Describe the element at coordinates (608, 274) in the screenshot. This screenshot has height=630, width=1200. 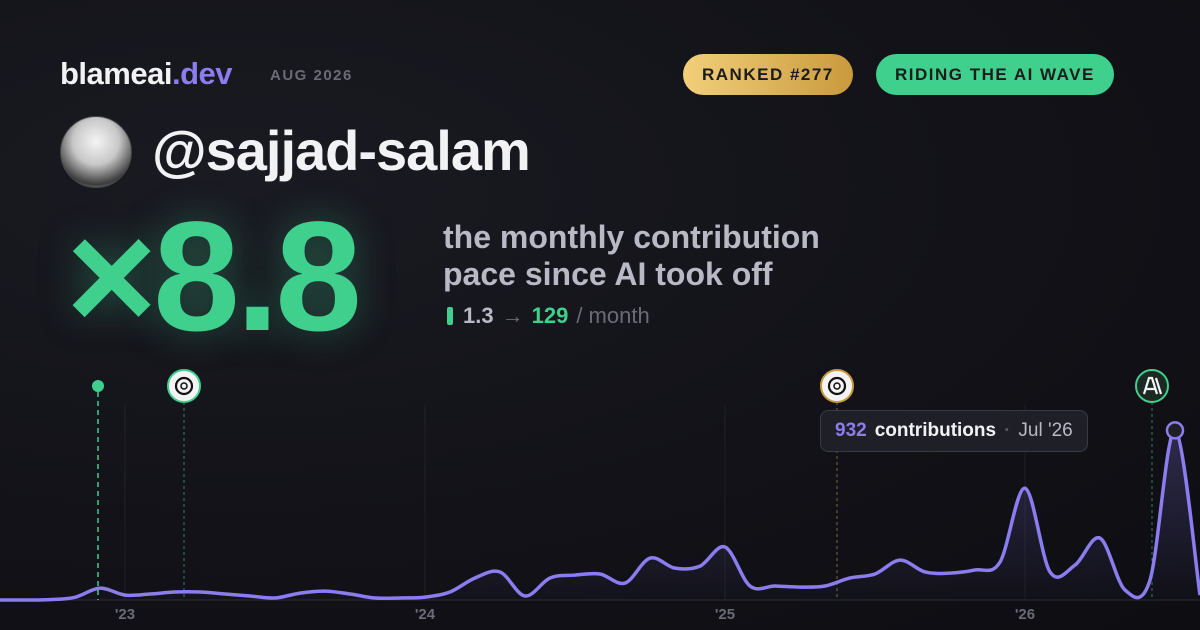
I see `description: pace since AI took off` at that location.